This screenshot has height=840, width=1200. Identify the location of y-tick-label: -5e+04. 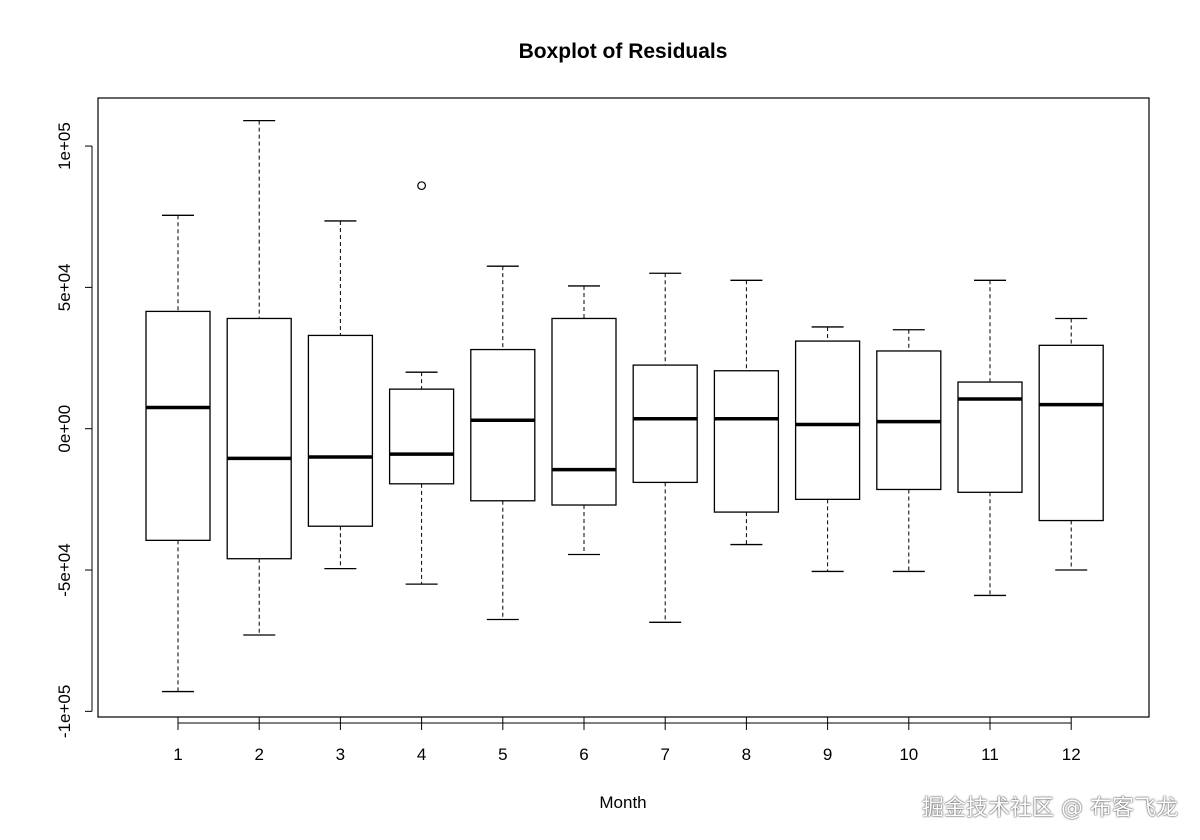
(64, 569).